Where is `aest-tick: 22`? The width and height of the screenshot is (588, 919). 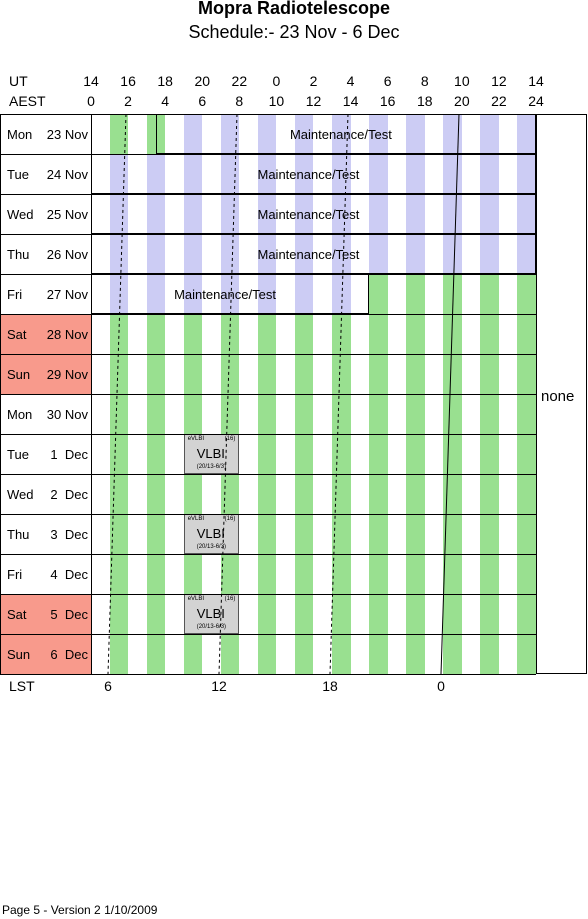 aest-tick: 22 is located at coordinates (499, 101).